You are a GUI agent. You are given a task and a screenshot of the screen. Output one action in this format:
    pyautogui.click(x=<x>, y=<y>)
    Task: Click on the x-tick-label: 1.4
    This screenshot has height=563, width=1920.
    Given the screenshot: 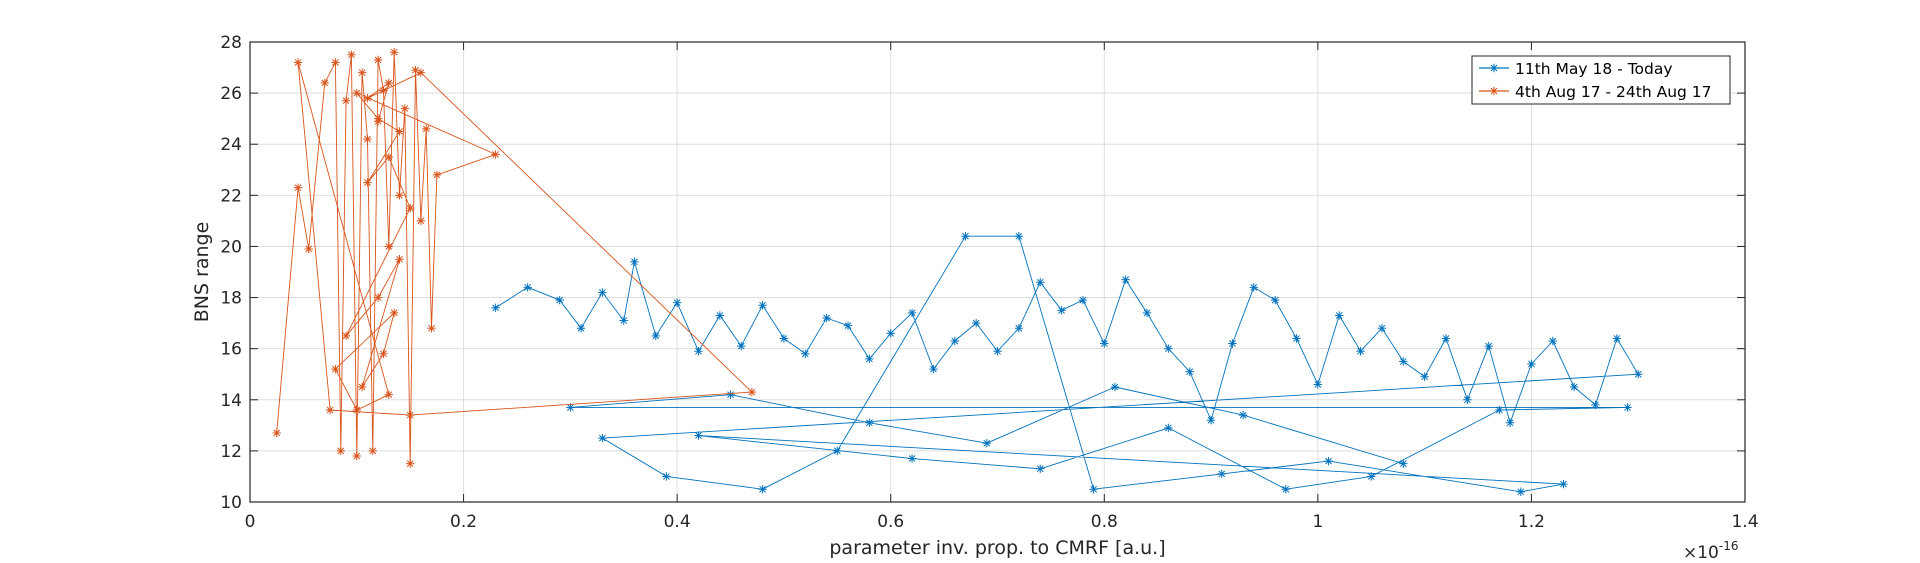 What is the action you would take?
    pyautogui.click(x=1744, y=522)
    